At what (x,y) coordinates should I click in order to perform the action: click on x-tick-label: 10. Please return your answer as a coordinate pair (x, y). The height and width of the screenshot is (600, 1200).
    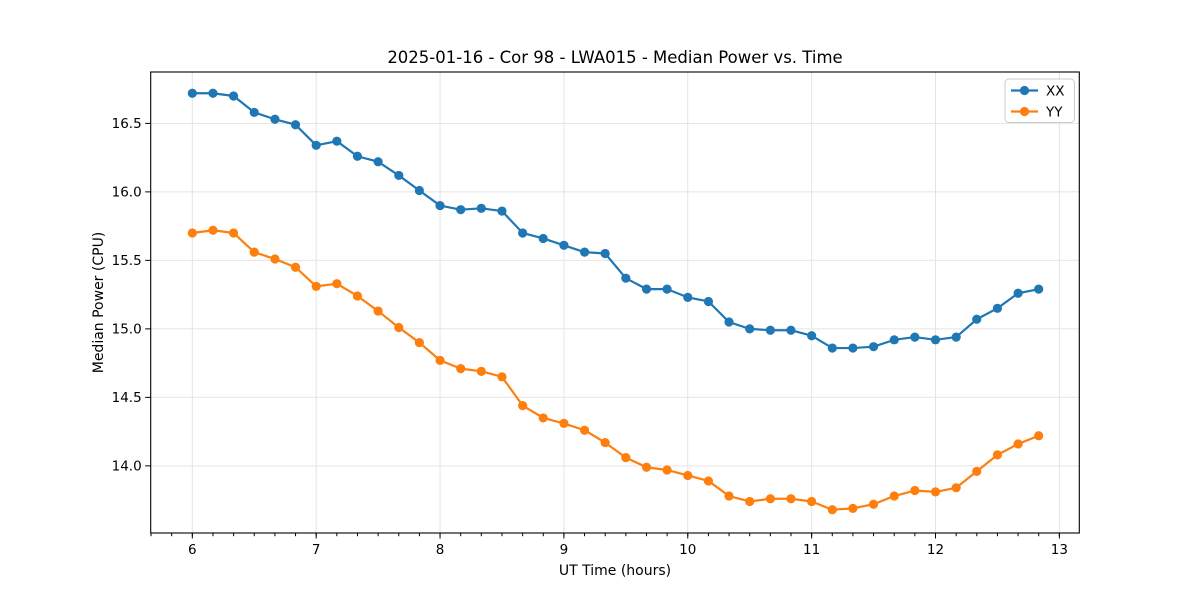
    Looking at the image, I should click on (687, 550).